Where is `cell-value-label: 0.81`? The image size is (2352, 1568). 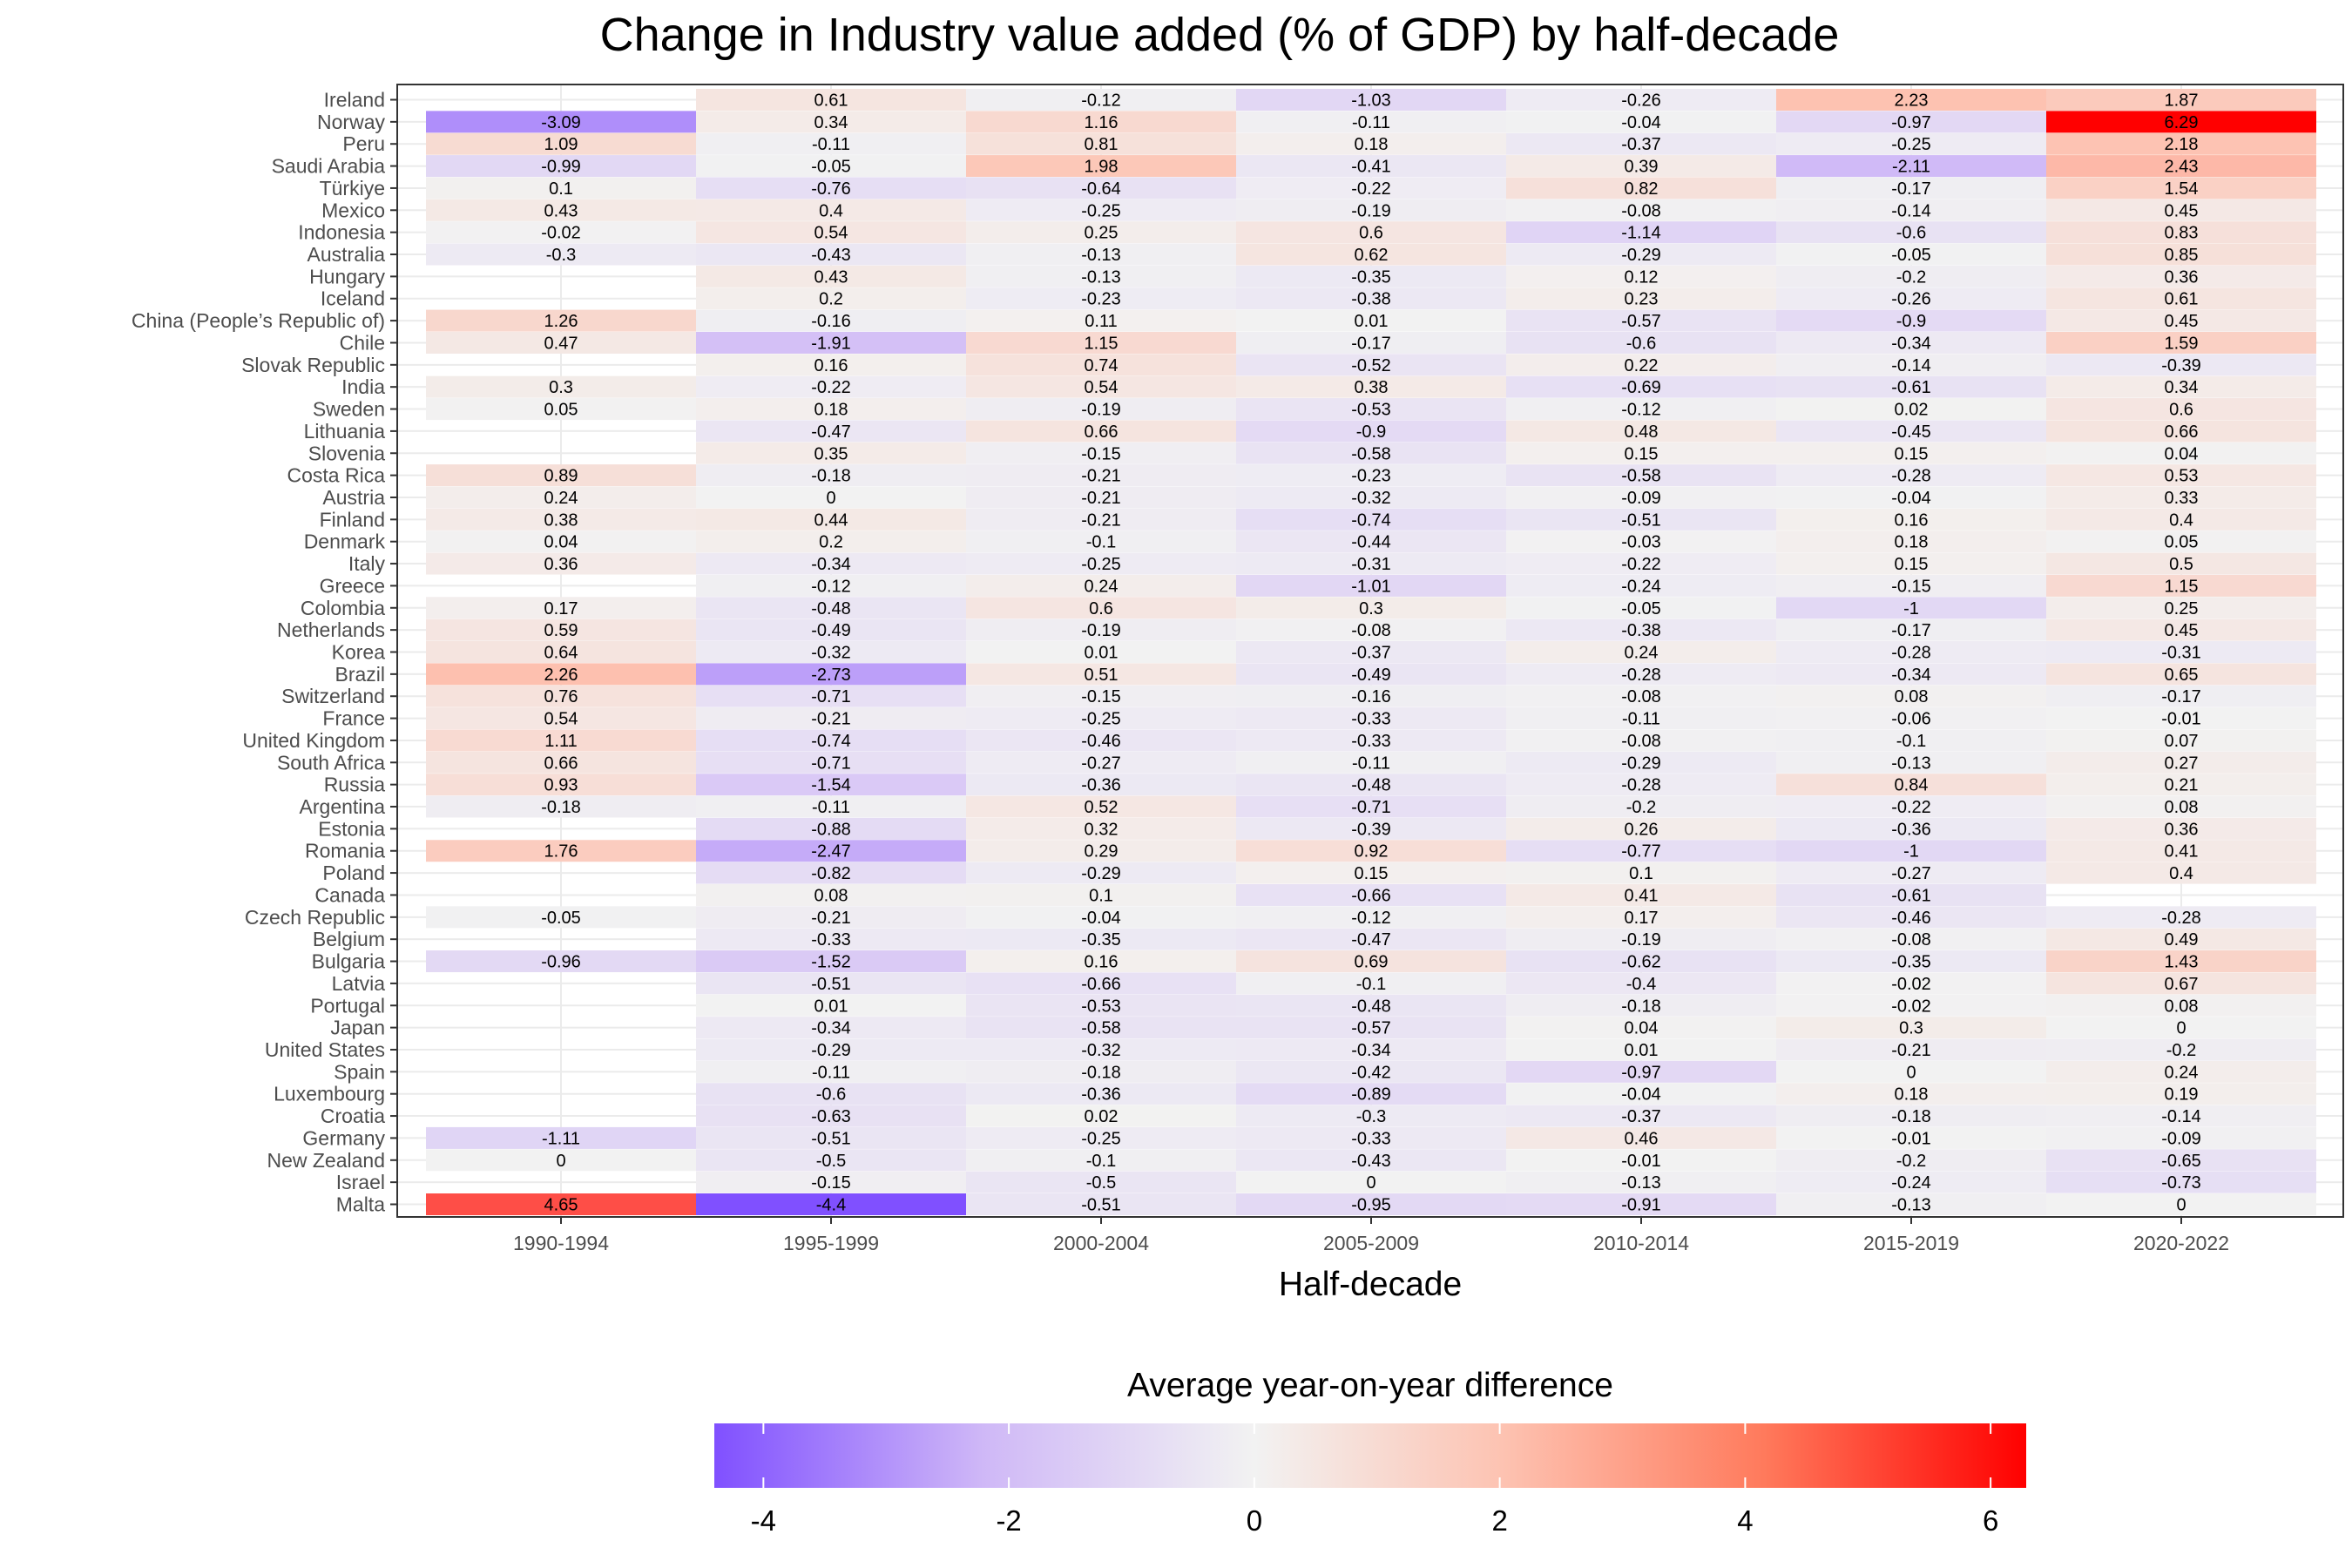
cell-value-label: 0.81 is located at coordinates (1102, 145).